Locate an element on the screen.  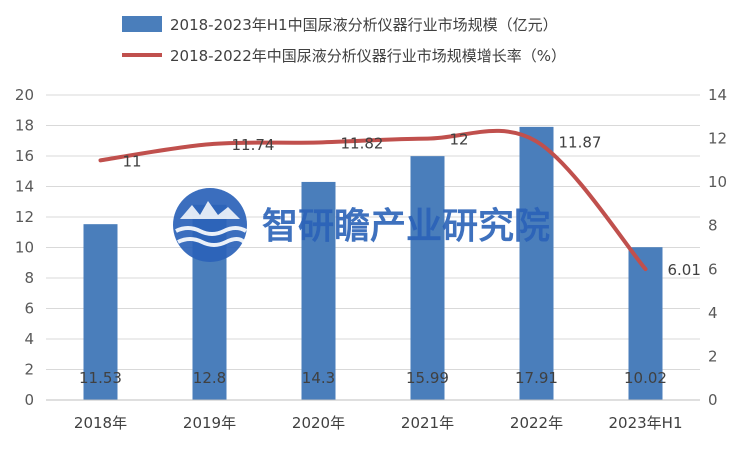
x-tick-label: 2021年 is located at coordinates (427, 423).